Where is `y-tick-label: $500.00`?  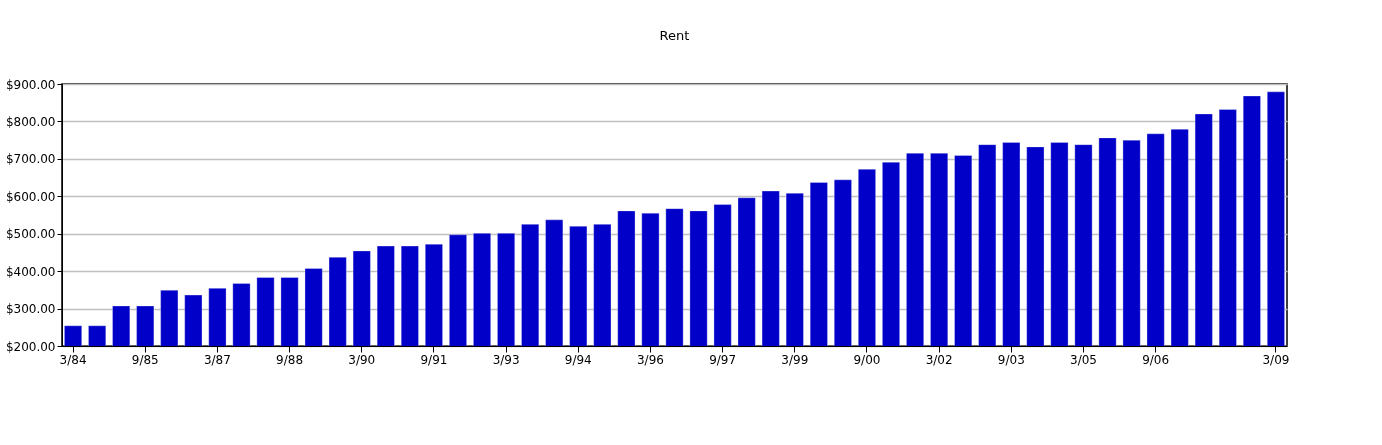
y-tick-label: $500.00 is located at coordinates (30, 234).